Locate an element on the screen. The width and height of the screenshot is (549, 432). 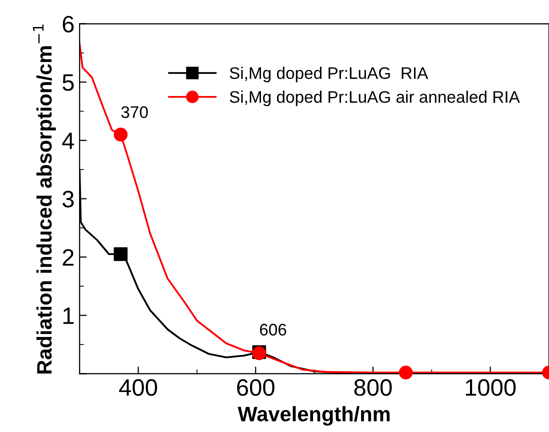
legend-label: Si,Mg doped Pr:LuAG air annealed RIA is located at coordinates (375, 98).